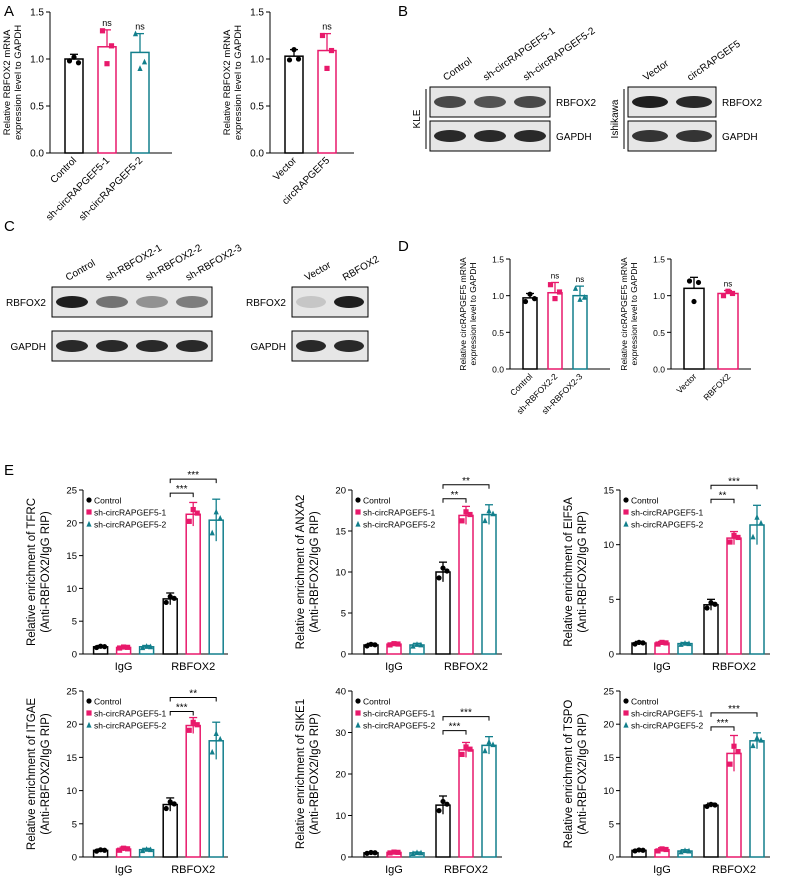 This screenshot has width=787, height=892. Describe the element at coordinates (238, 82) in the screenshot. I see `y-axis-label-line: expression level to GAPDH` at that location.